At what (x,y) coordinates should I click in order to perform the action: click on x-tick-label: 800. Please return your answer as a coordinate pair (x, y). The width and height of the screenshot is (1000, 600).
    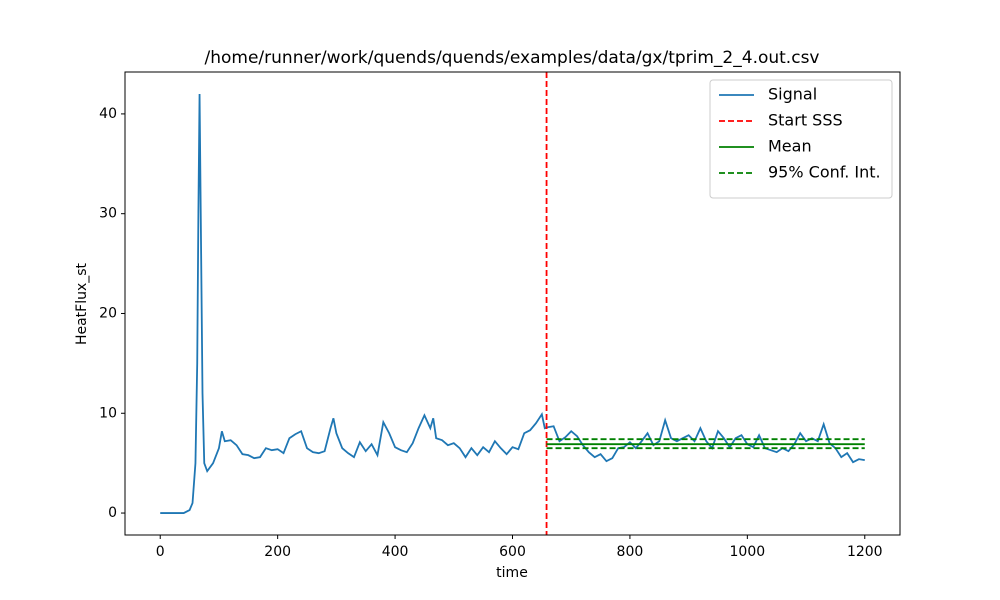
    Looking at the image, I should click on (630, 552).